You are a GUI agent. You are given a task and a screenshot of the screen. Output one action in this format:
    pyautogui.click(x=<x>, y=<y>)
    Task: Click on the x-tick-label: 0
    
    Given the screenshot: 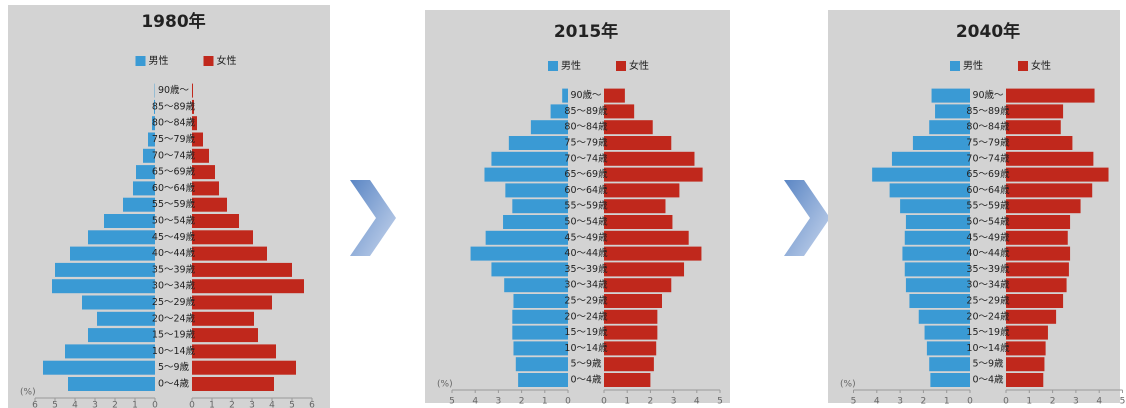 What is the action you would take?
    pyautogui.click(x=1006, y=402)
    